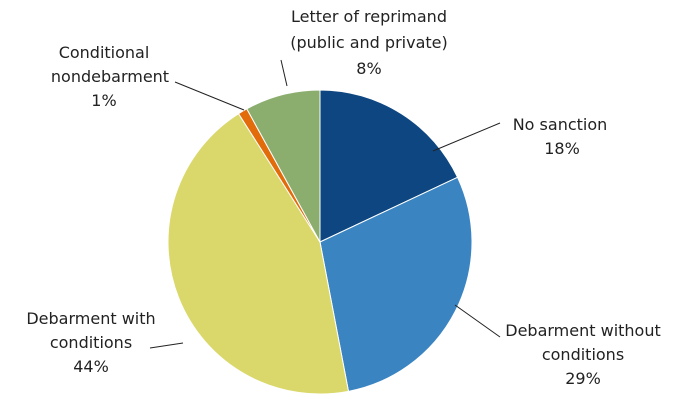  I want to click on label-reprimand-line1: Letter of reprimand, so click(369, 16).